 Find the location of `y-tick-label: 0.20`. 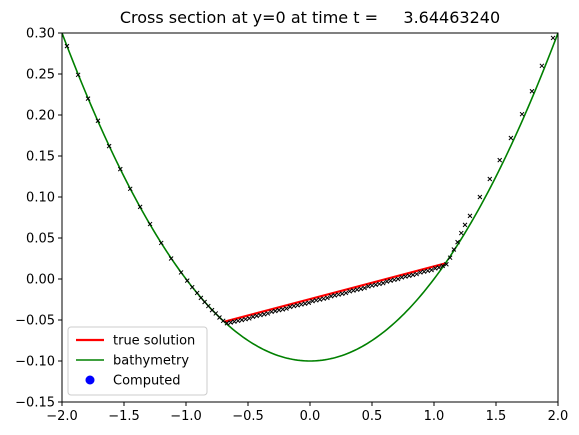

y-tick-label: 0.20 is located at coordinates (40, 116).